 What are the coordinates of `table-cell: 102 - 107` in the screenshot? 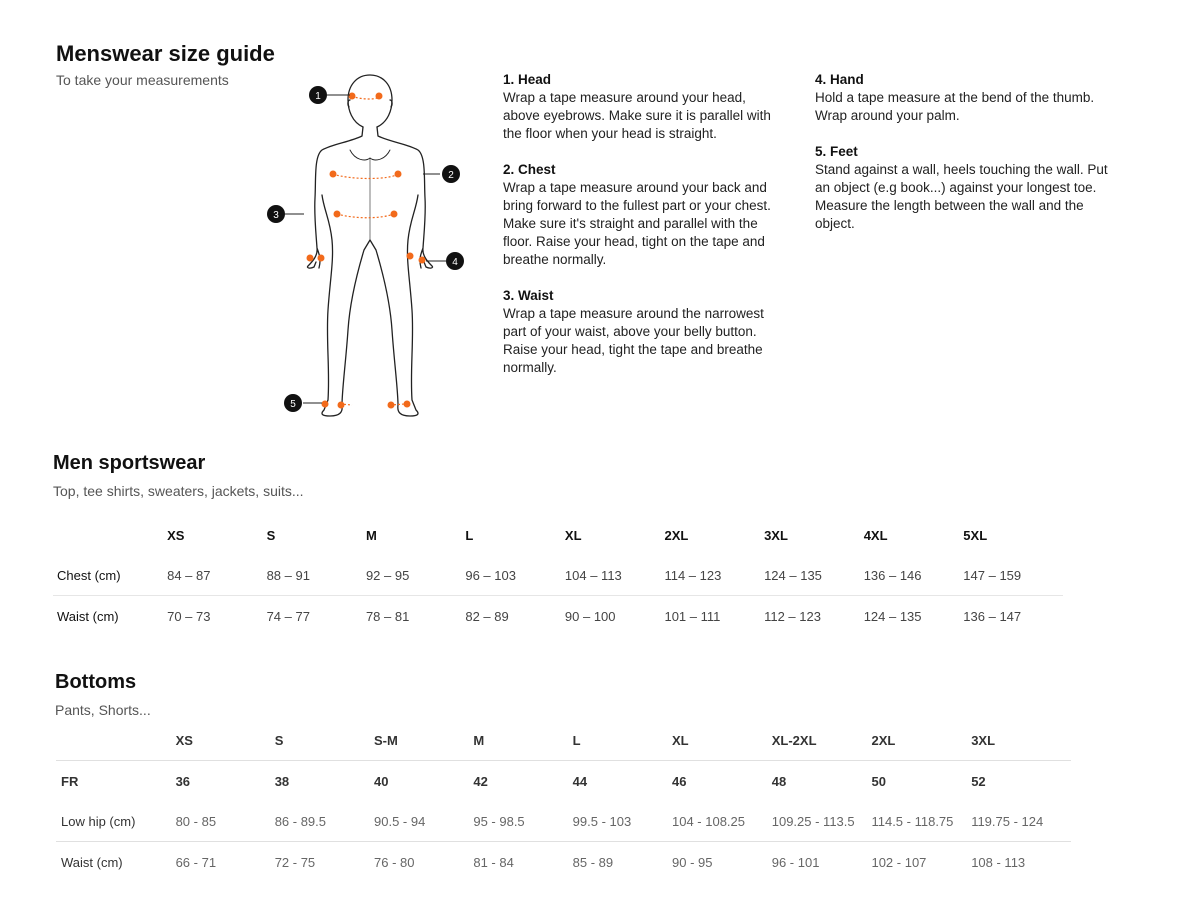 It's located at (899, 862).